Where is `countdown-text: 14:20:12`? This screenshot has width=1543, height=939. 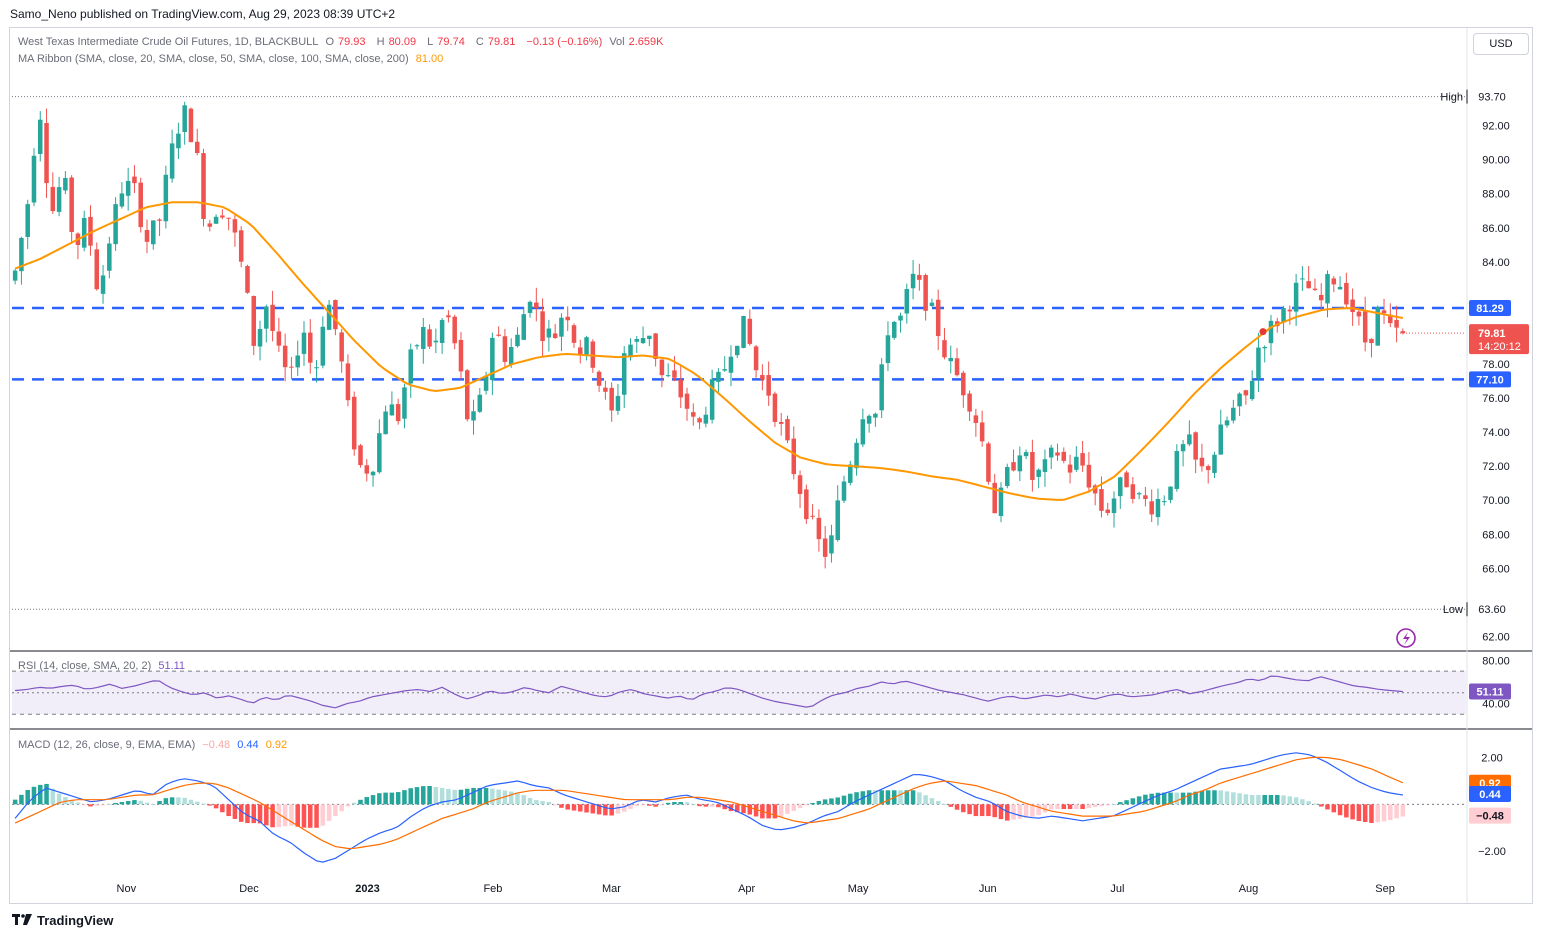 countdown-text: 14:20:12 is located at coordinates (1499, 347).